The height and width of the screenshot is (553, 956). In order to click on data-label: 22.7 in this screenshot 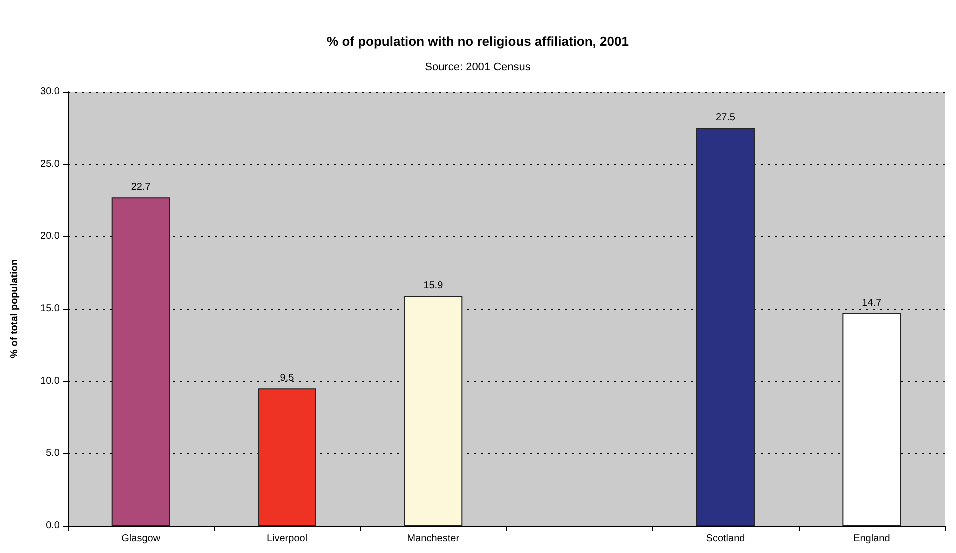, I will do `click(141, 188)`.